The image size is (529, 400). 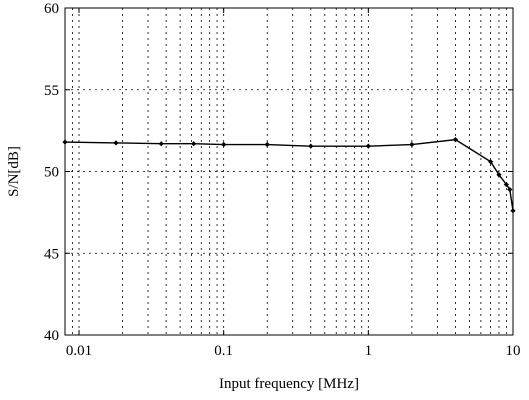 I want to click on x-axis-label: Input frequency [MHz], so click(x=289, y=384).